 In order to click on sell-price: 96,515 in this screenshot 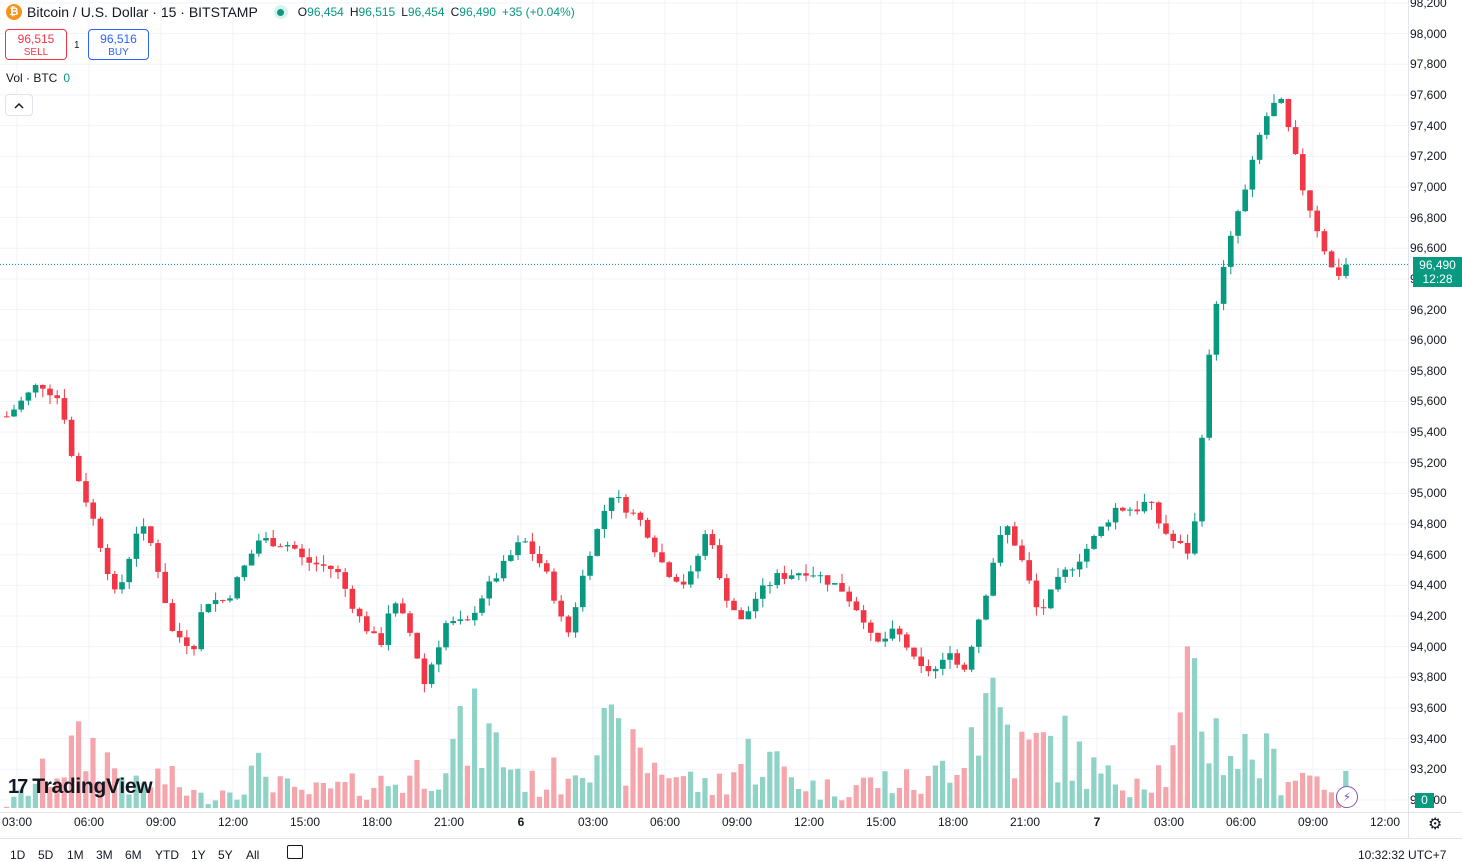, I will do `click(36, 39)`.